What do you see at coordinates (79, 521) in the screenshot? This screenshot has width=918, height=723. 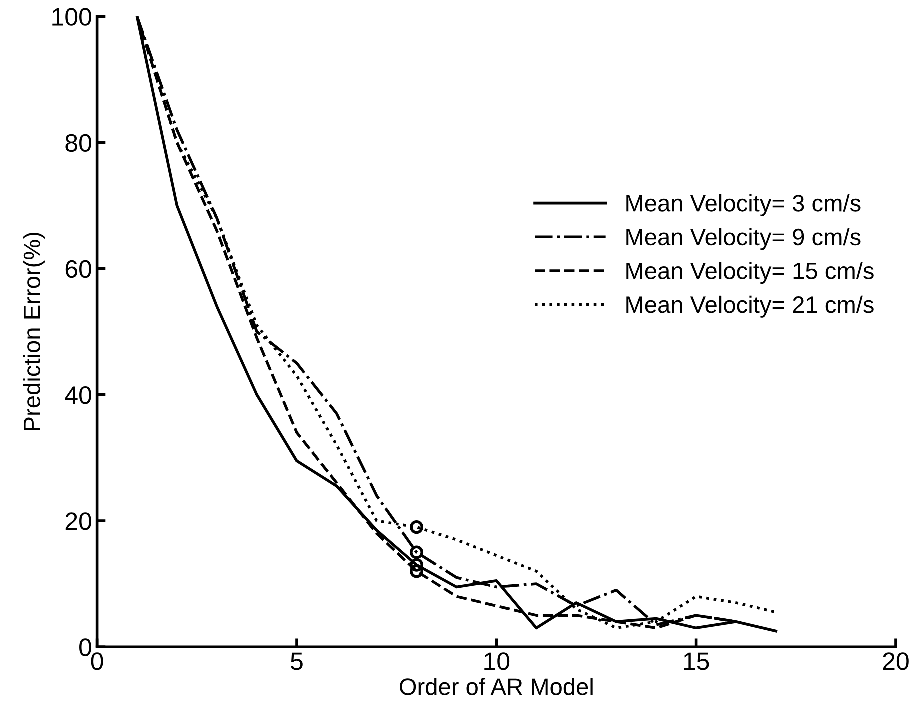 I see `y-tick-label: 20` at bounding box center [79, 521].